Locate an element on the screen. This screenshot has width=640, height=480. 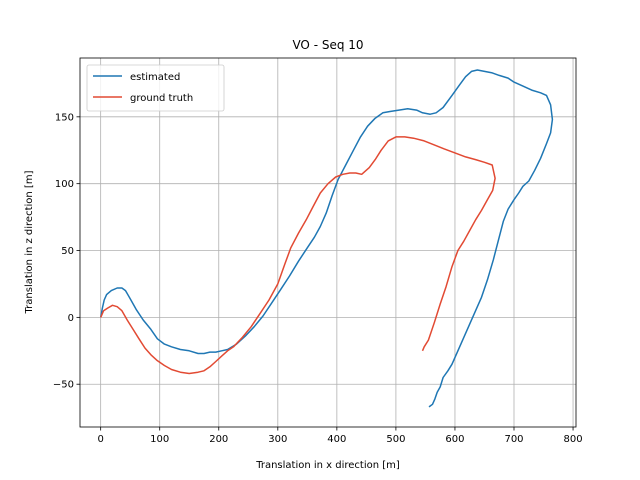
x-tick-label: 0 is located at coordinates (100, 439).